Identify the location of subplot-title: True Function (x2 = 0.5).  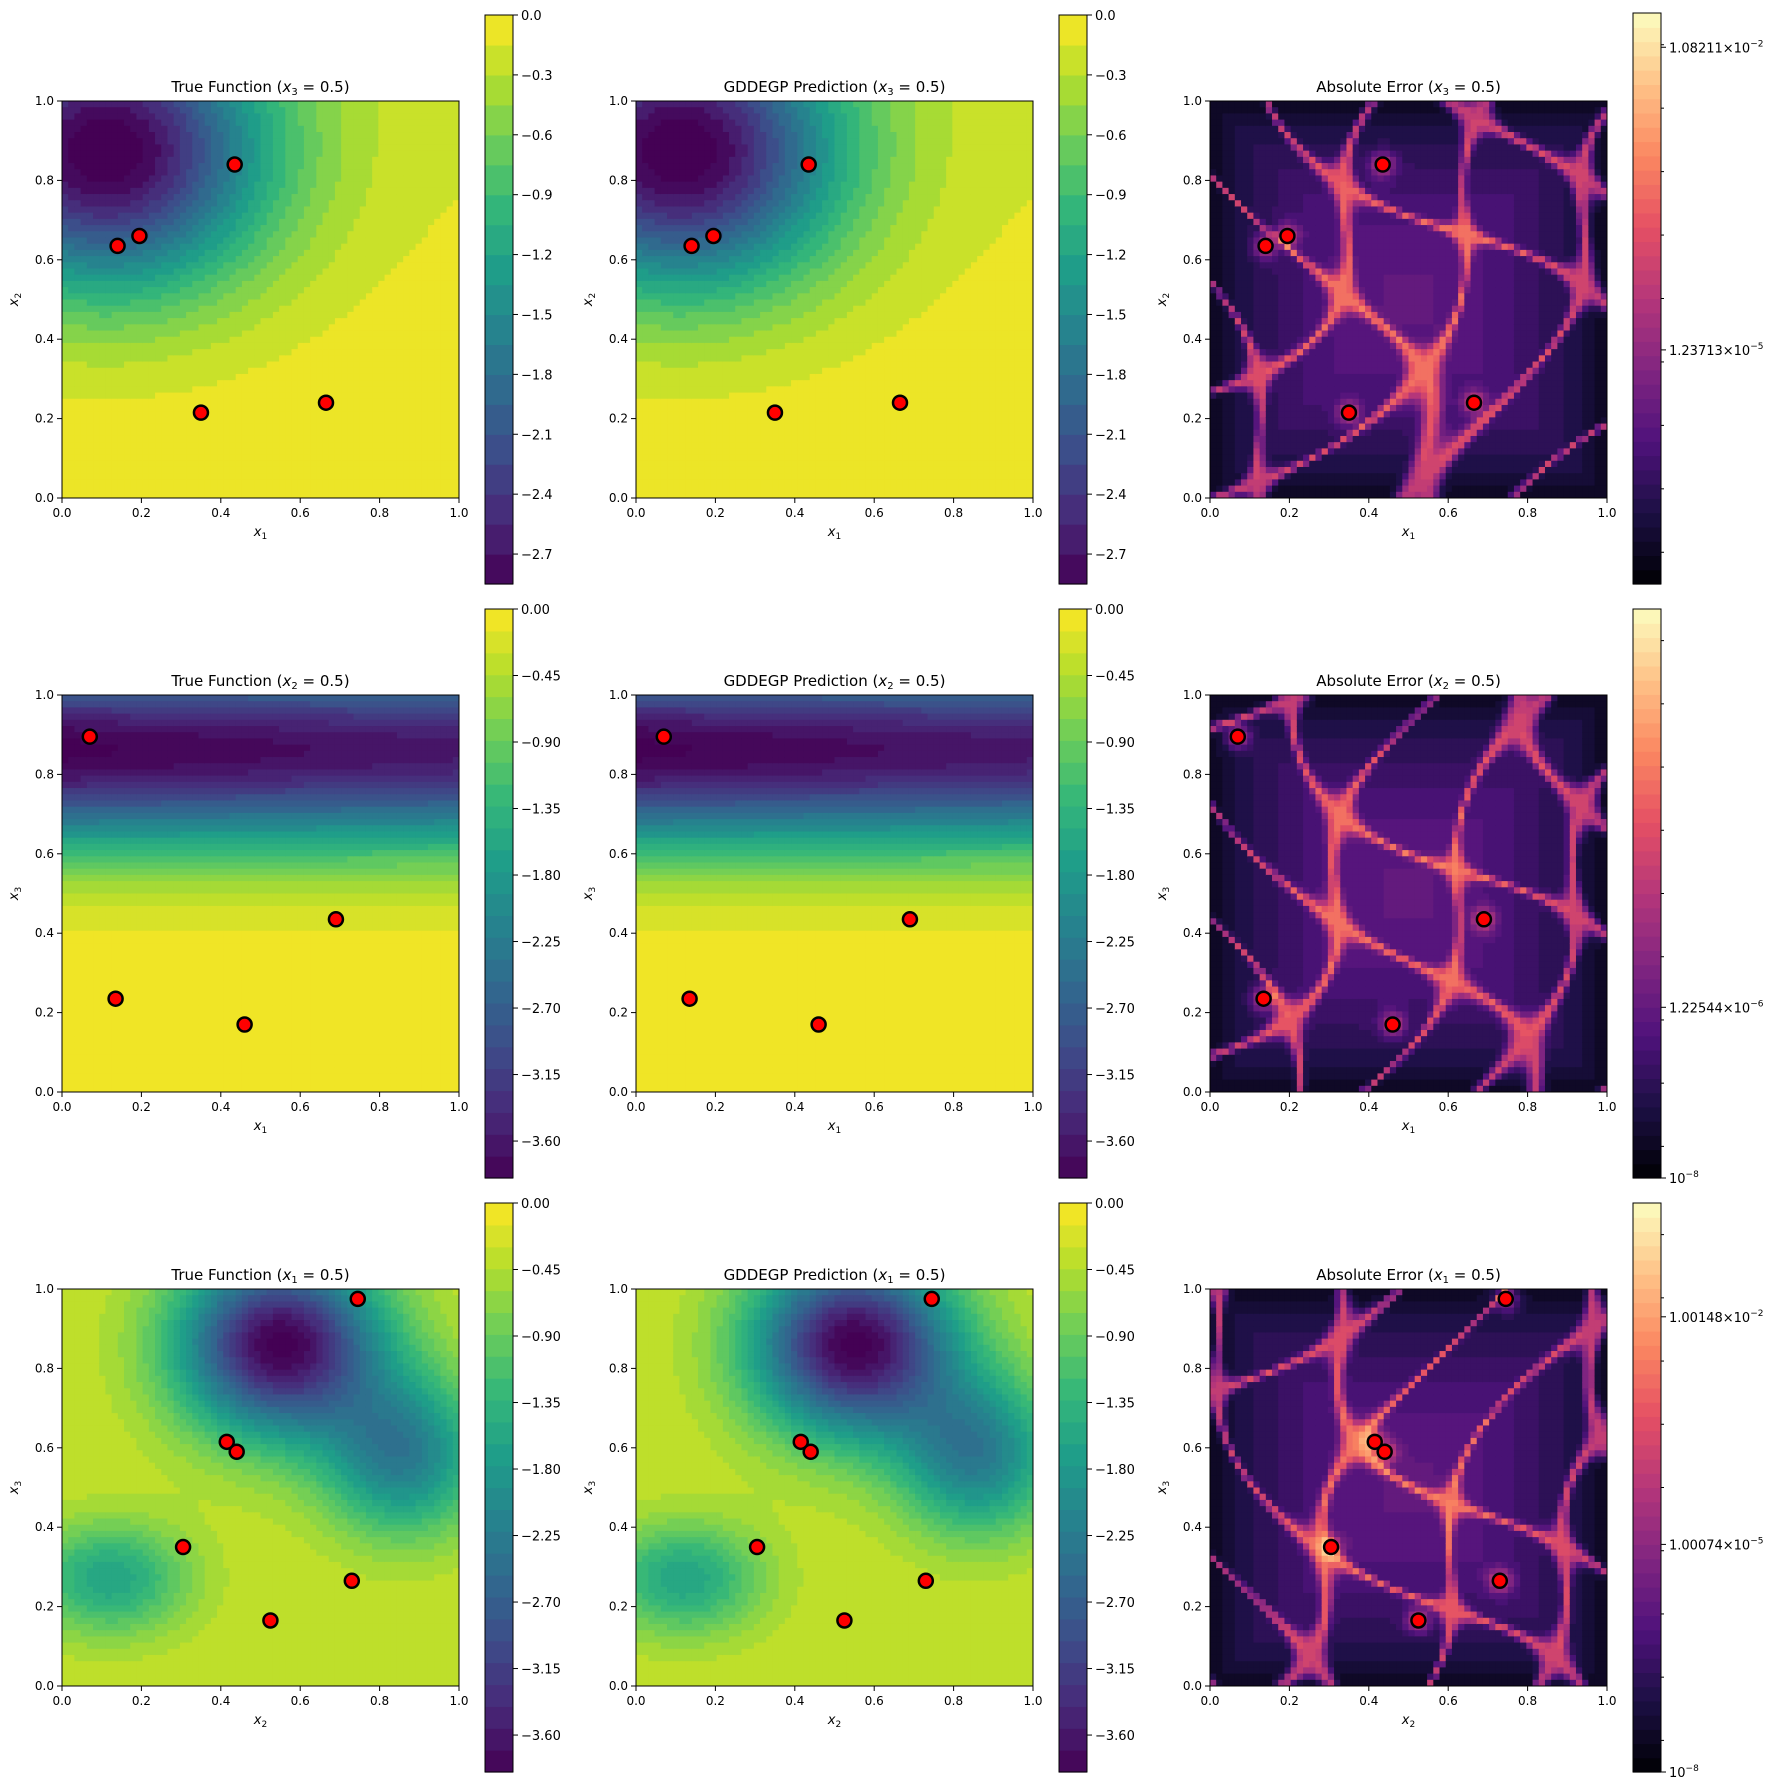
(259, 682).